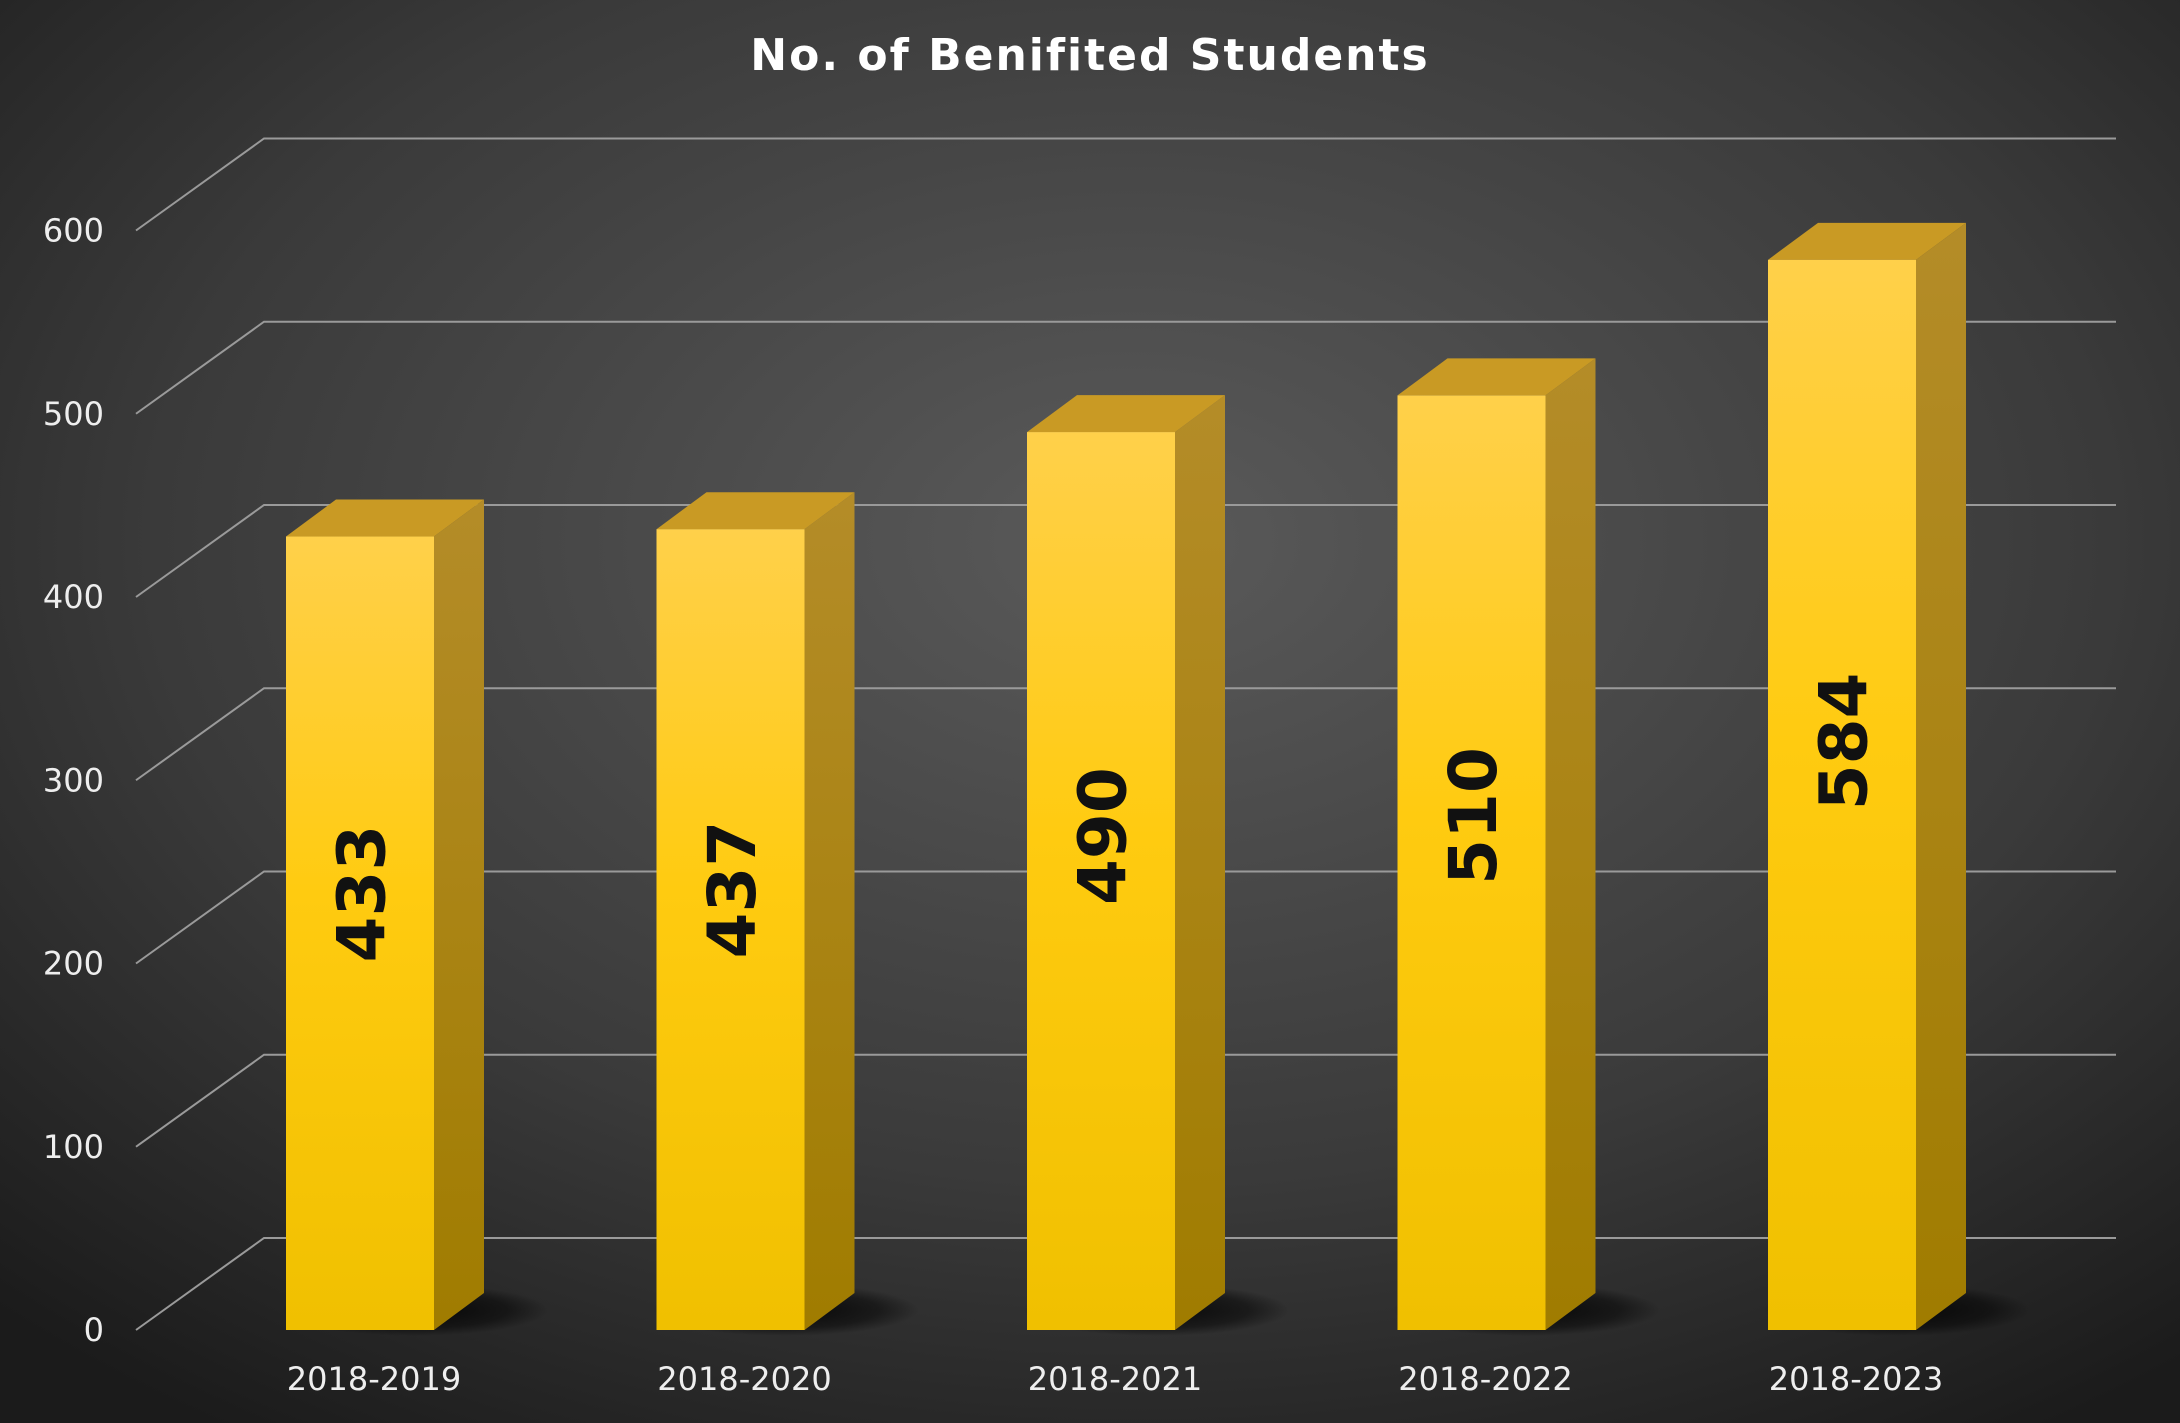 Image resolution: width=2180 pixels, height=1423 pixels. I want to click on bar: 510, so click(1496, 844).